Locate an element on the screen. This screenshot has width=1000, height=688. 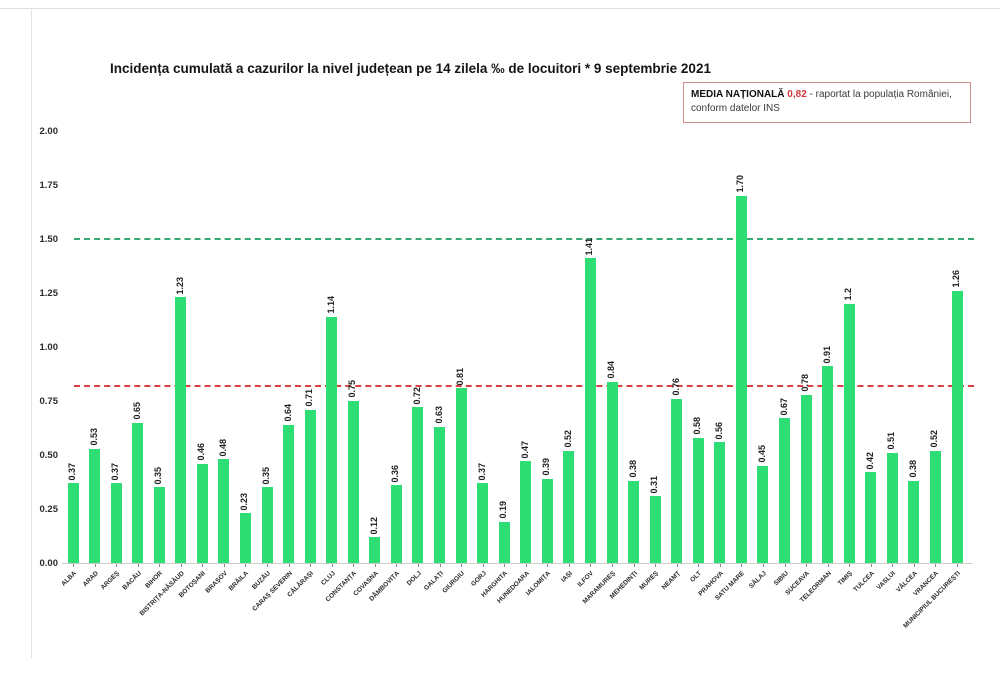
x-axis-line is located at coordinates (517, 563).